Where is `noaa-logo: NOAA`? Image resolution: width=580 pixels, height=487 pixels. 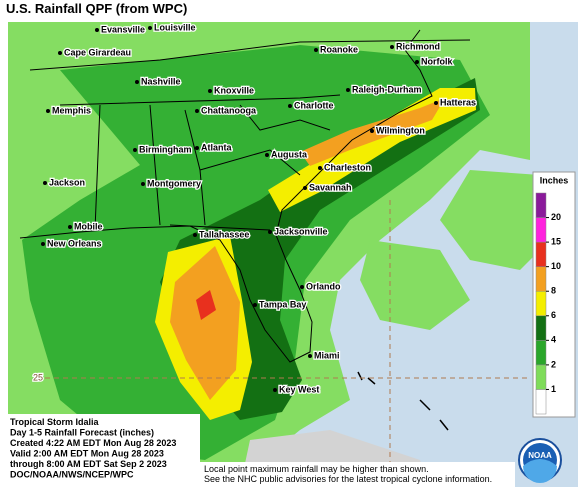 noaa-logo: NOAA is located at coordinates (540, 460).